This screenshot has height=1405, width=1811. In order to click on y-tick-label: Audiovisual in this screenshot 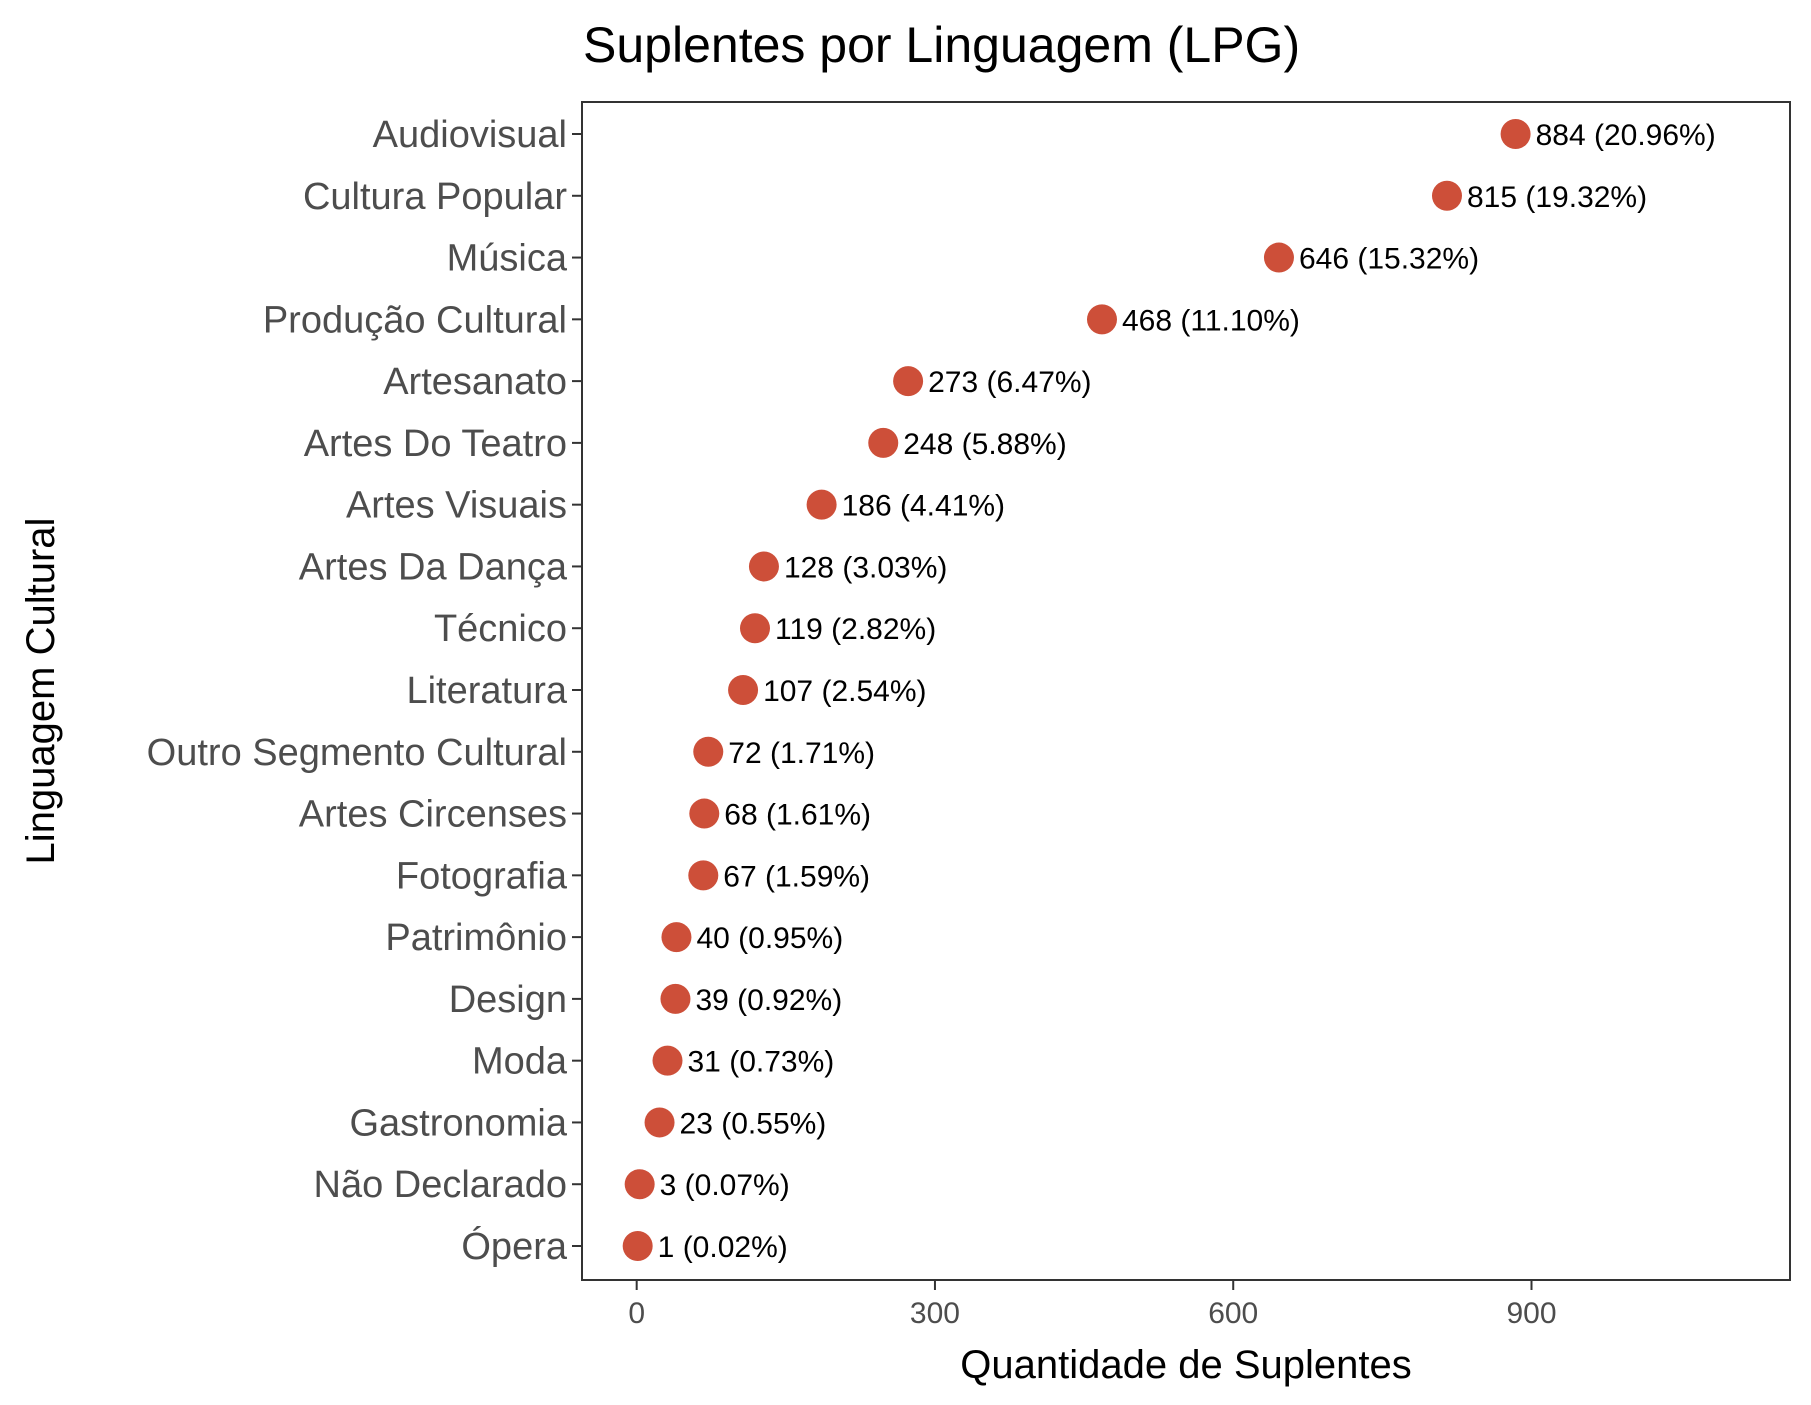, I will do `click(470, 135)`.